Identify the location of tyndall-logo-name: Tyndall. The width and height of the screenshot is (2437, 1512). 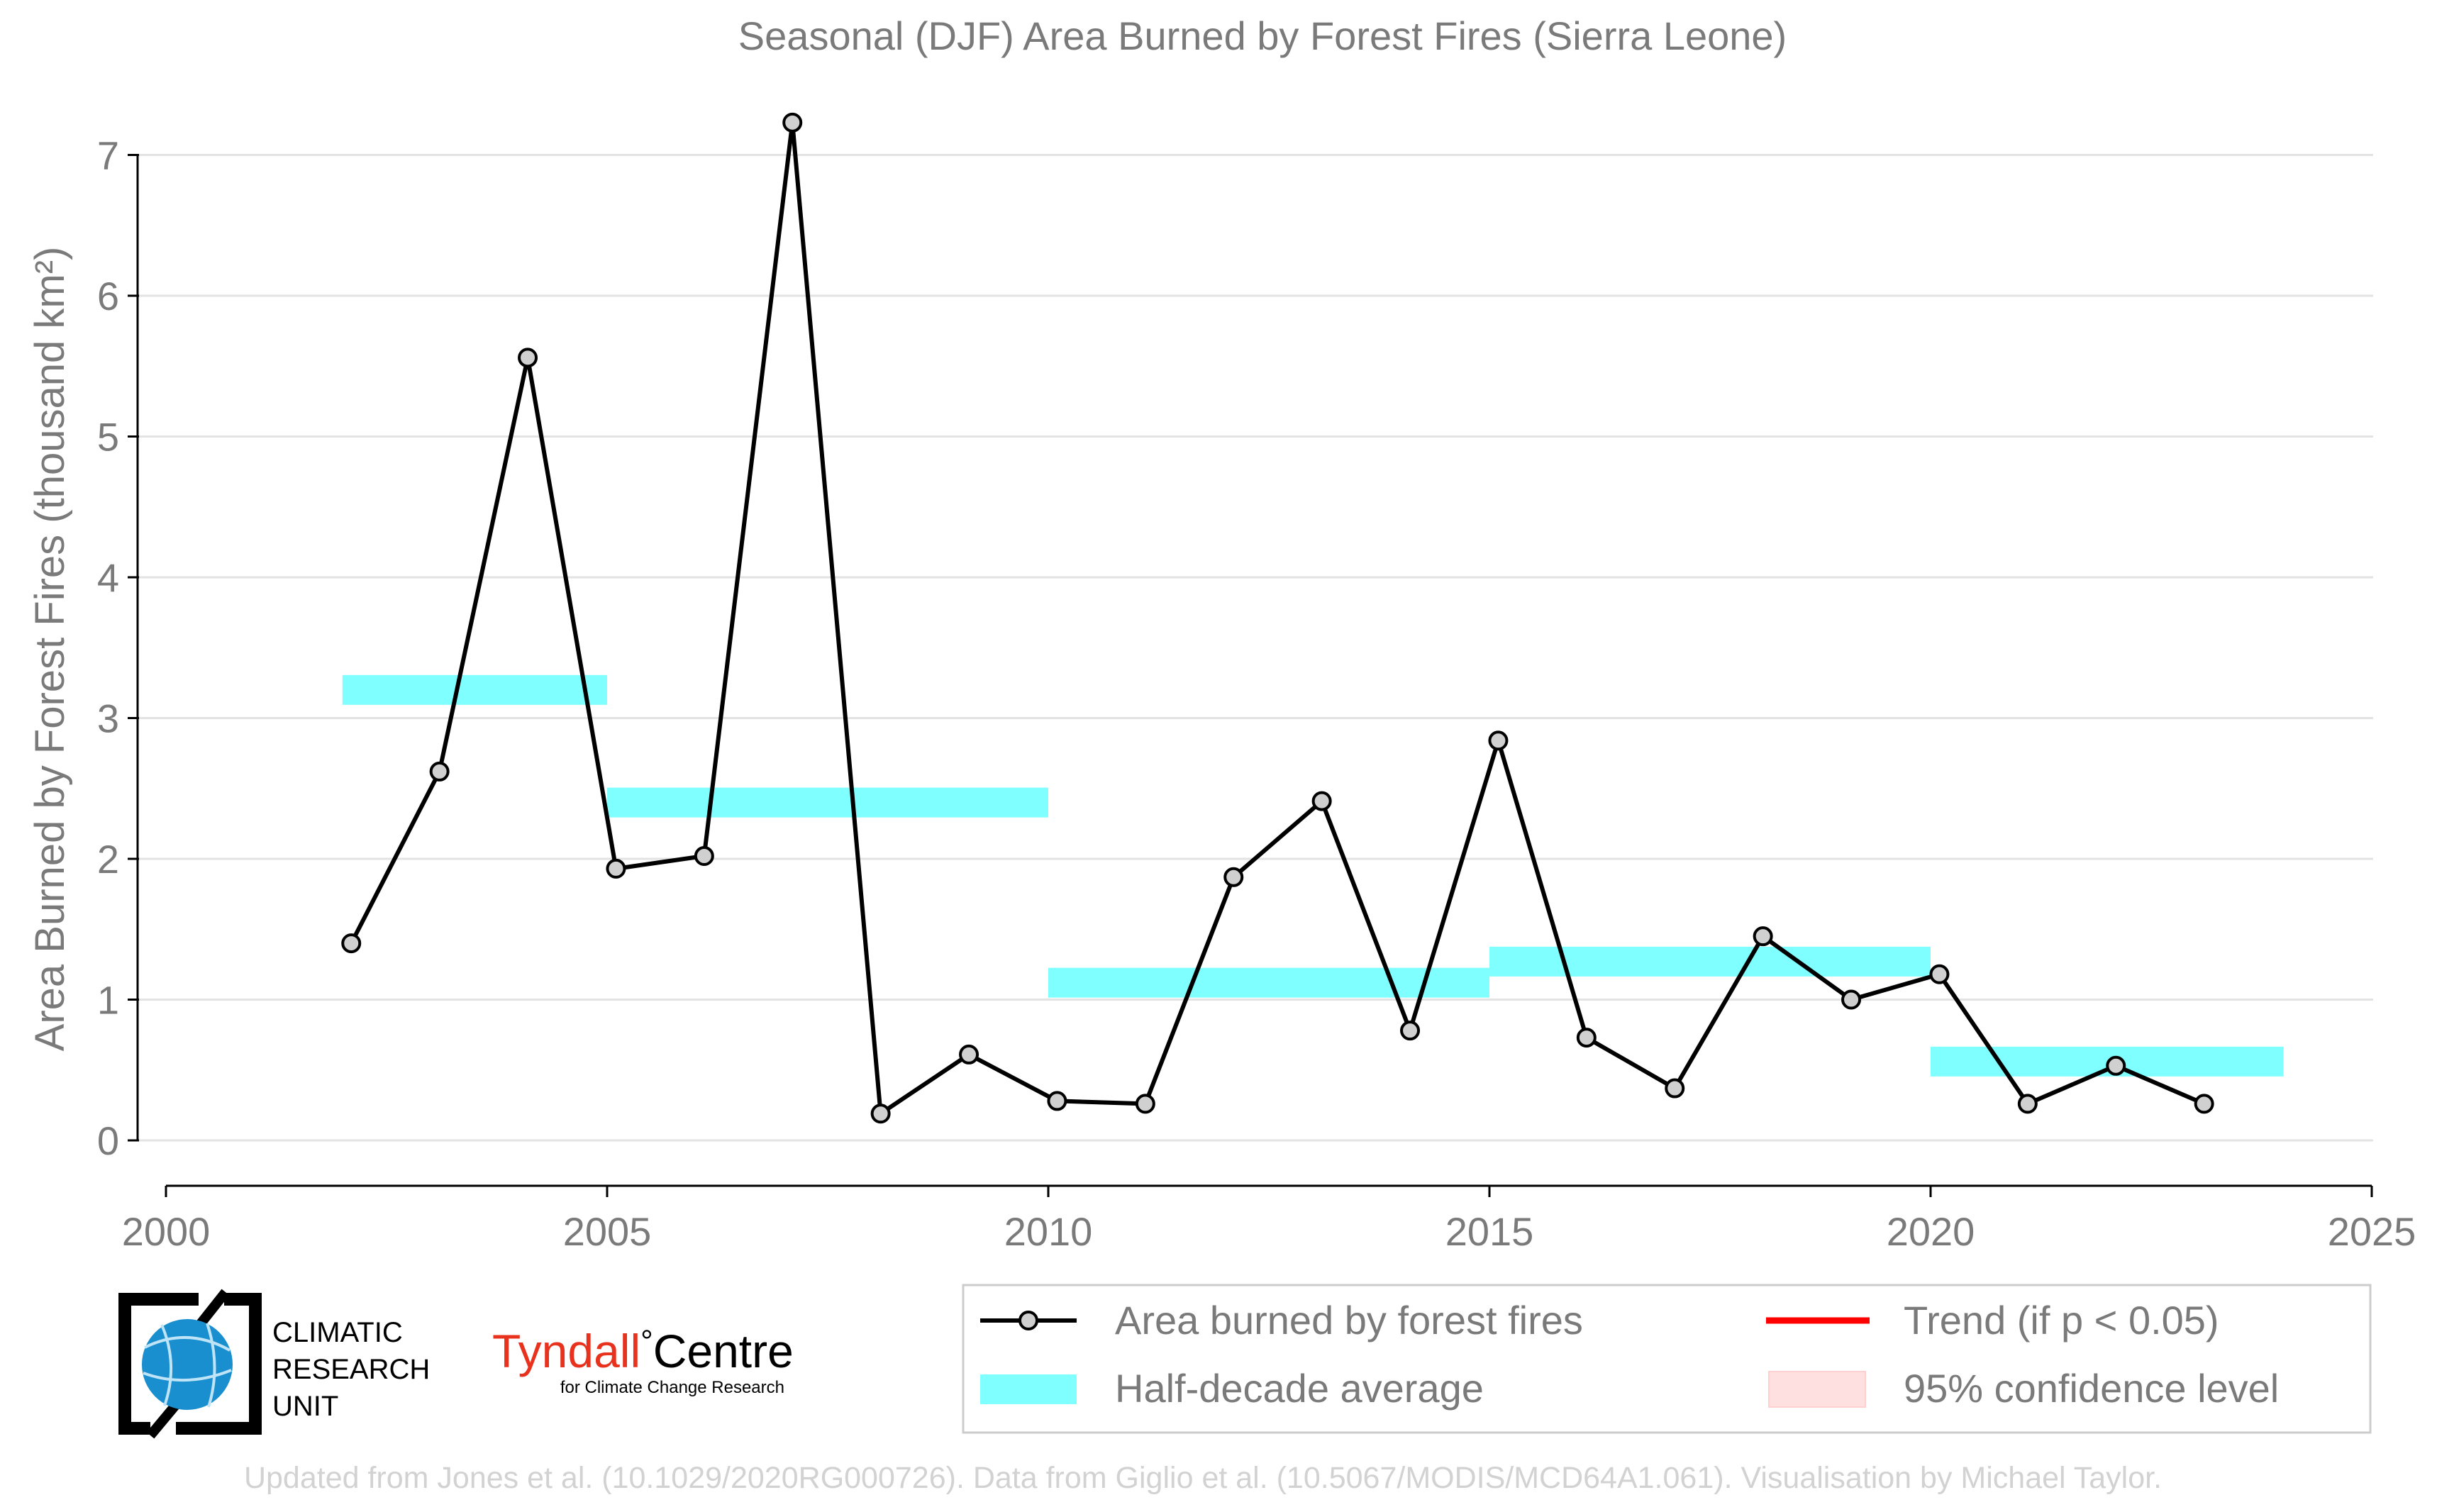
(566, 1351).